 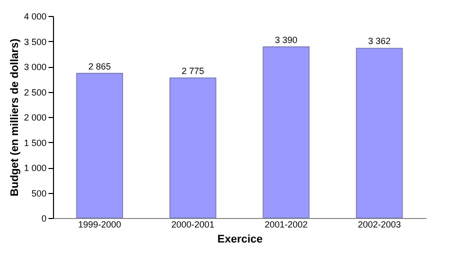 What do you see at coordinates (192, 225) in the screenshot?
I see `x-tick-label: 2000-2001` at bounding box center [192, 225].